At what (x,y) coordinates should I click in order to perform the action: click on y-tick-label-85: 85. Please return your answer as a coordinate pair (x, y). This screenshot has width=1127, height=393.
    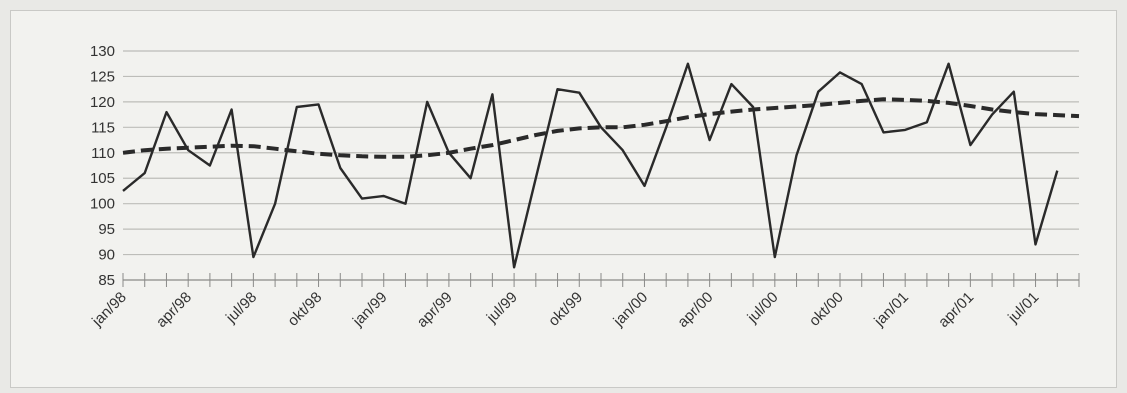
    Looking at the image, I should click on (106, 280).